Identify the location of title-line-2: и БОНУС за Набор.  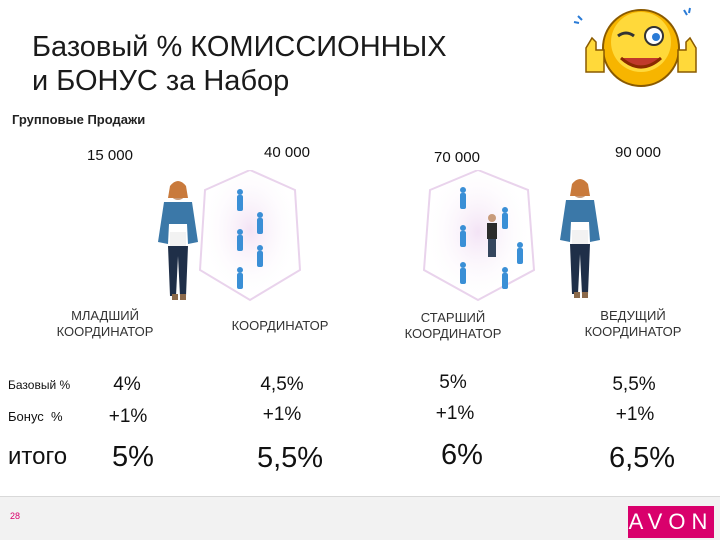
(161, 81).